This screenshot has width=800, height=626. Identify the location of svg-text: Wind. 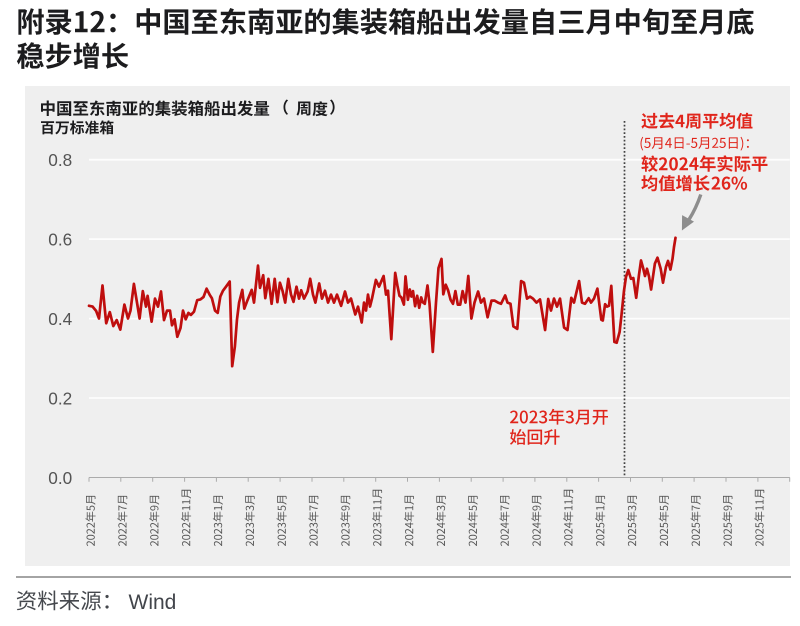
(153, 602).